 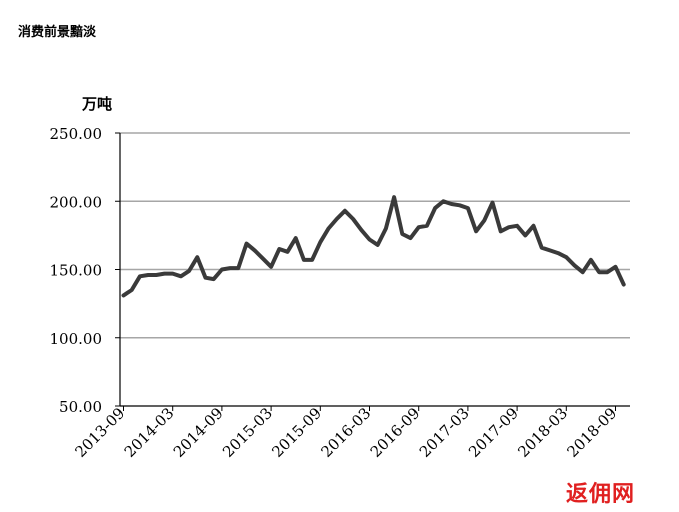 What do you see at coordinates (346, 432) in the screenshot?
I see `x-tick-label: 2016-03` at bounding box center [346, 432].